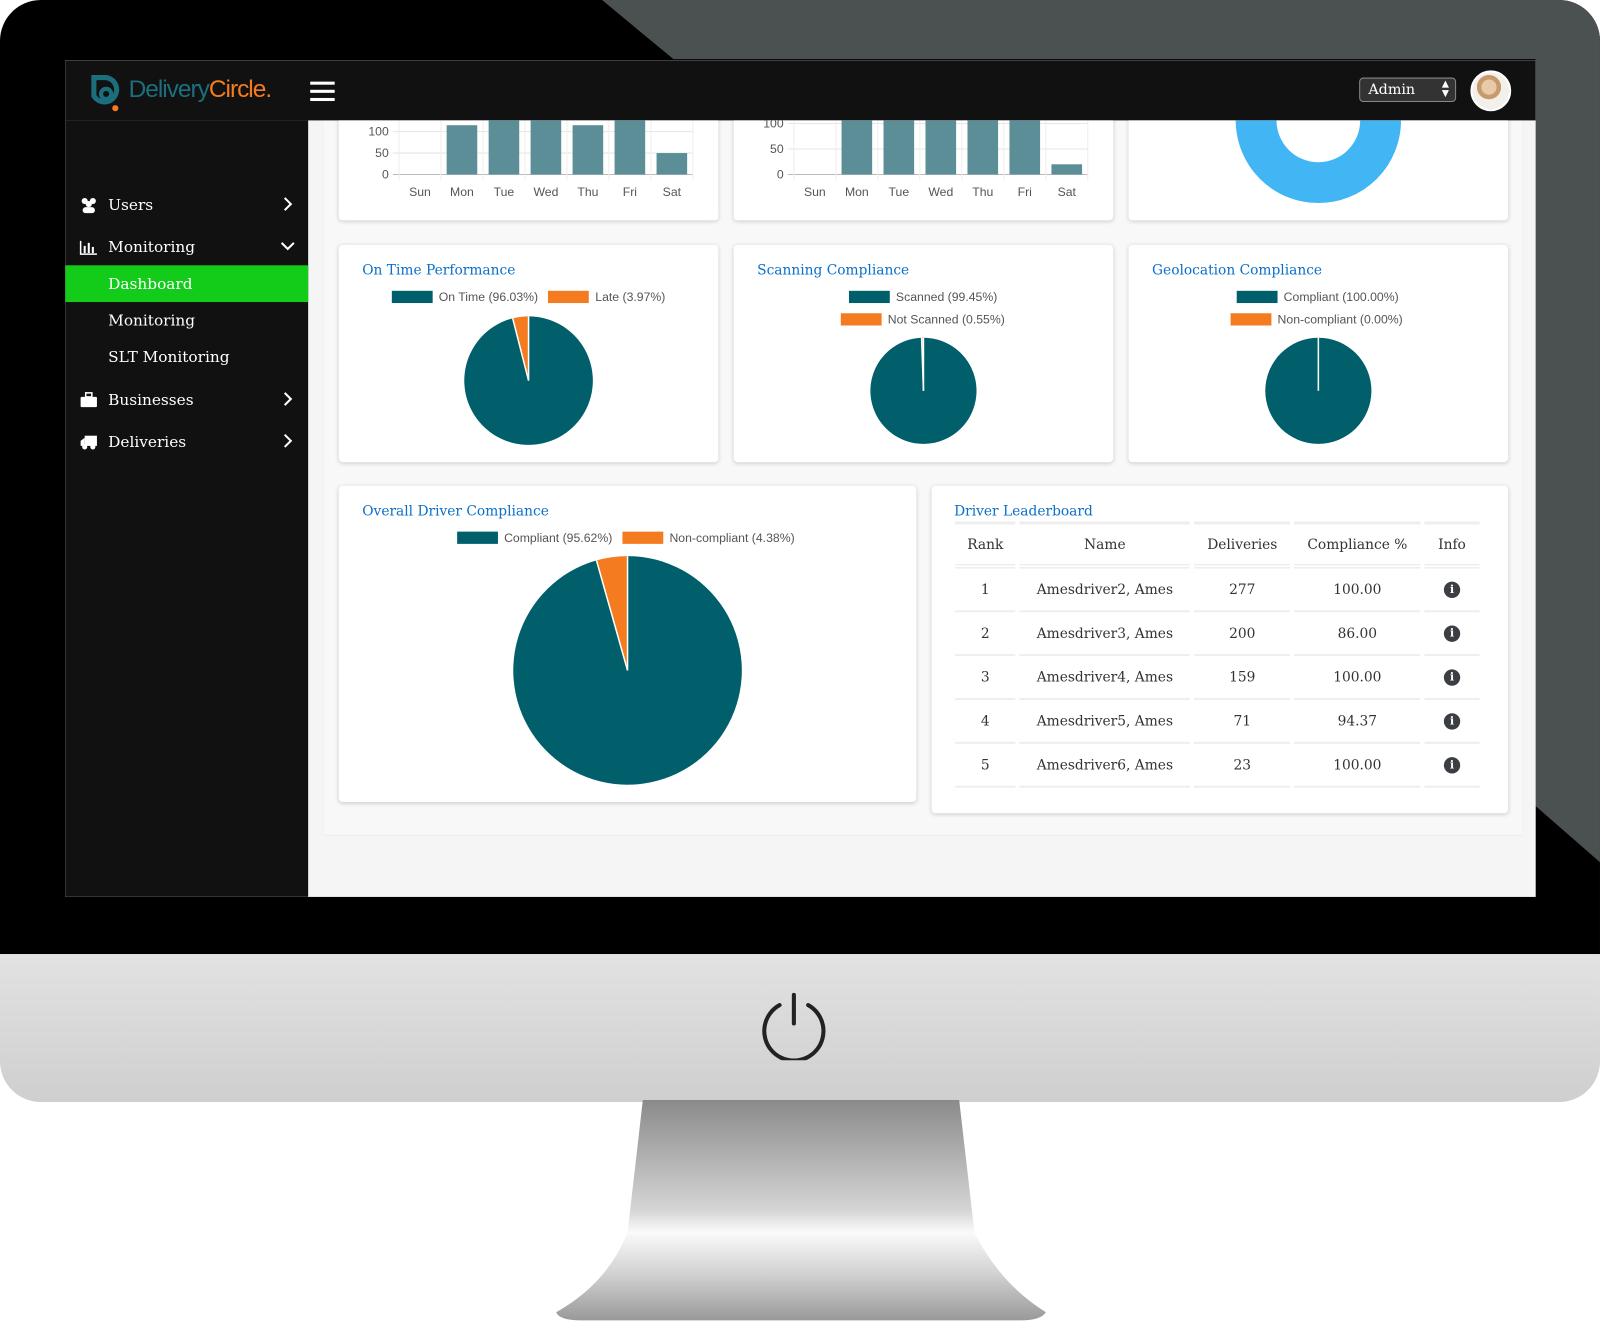 This screenshot has width=1600, height=1326. What do you see at coordinates (147, 442) in the screenshot?
I see `sidebar-label: Deliveries` at bounding box center [147, 442].